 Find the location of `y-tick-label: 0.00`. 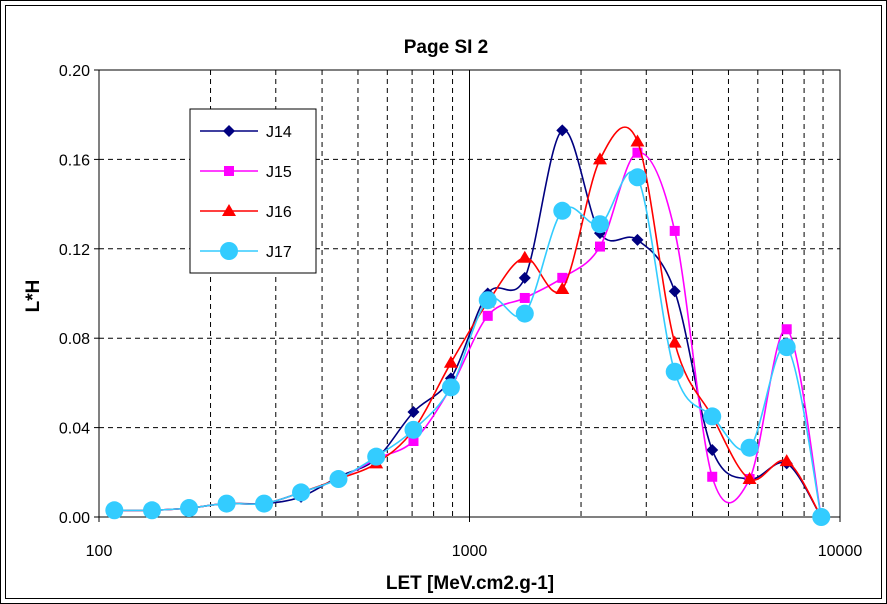

y-tick-label: 0.00 is located at coordinates (74, 518).